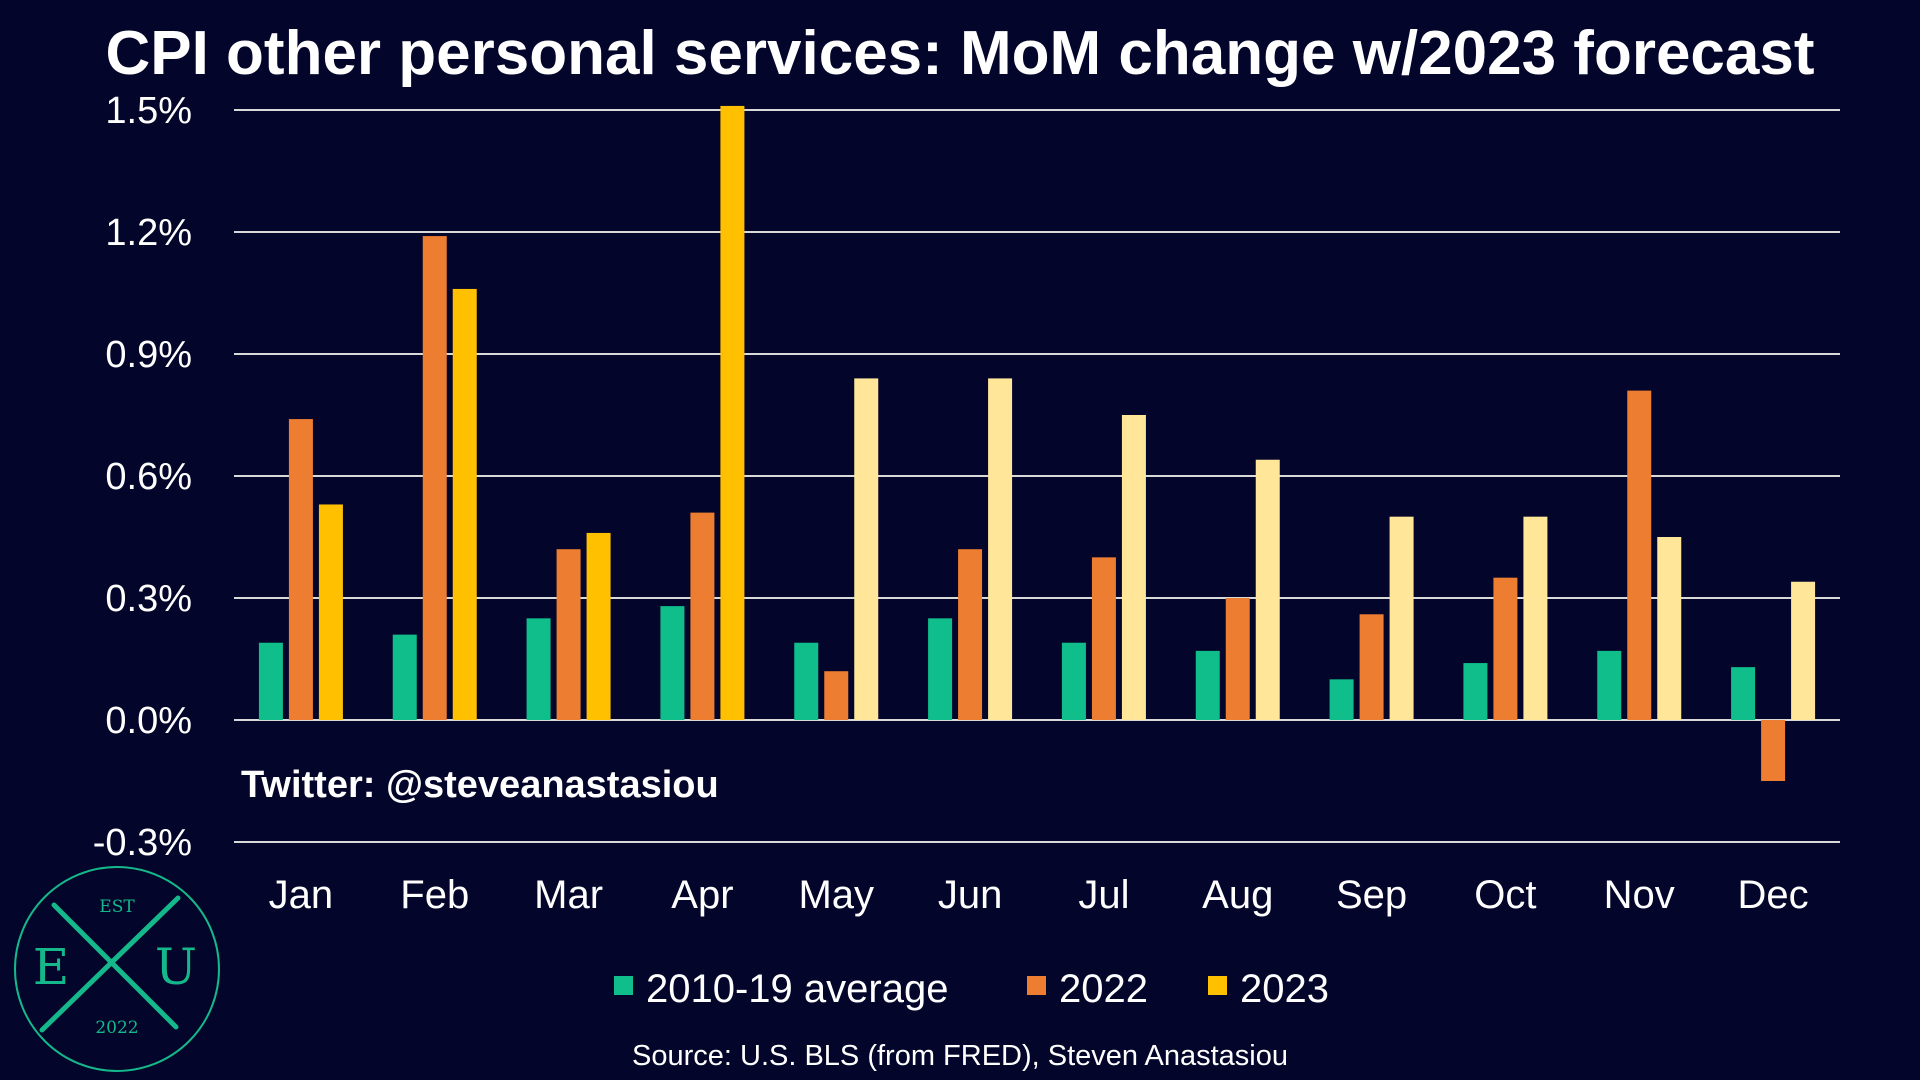 Image resolution: width=1920 pixels, height=1080 pixels. Describe the element at coordinates (1371, 895) in the screenshot. I see `x-tick-label: Sep` at that location.